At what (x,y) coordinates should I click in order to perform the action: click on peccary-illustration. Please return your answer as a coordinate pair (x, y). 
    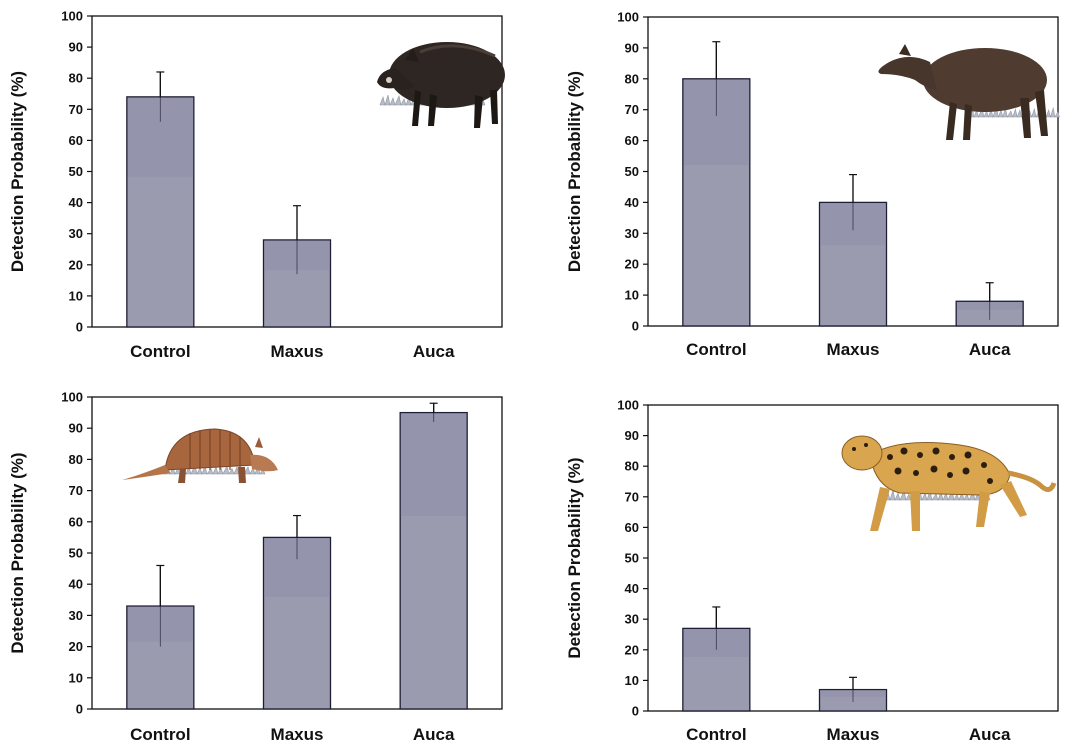
    Looking at the image, I should click on (441, 85).